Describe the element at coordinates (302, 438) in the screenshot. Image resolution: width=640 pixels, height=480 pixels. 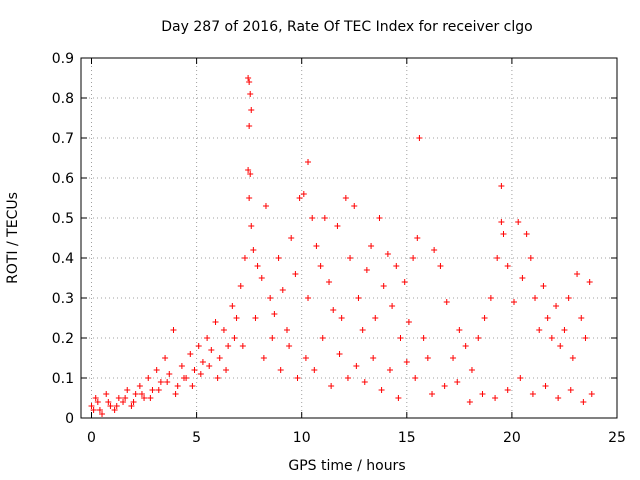
I see `x-tick-label: 10` at that location.